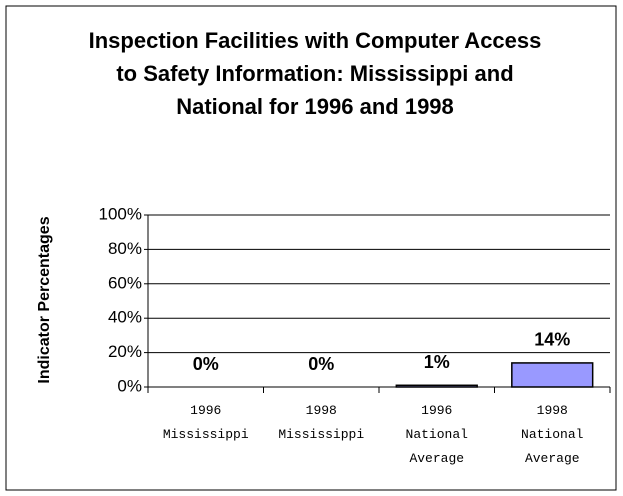 This screenshot has height=496, width=623. I want to click on x-tick-label: 1998 Mississippi, so click(321, 422).